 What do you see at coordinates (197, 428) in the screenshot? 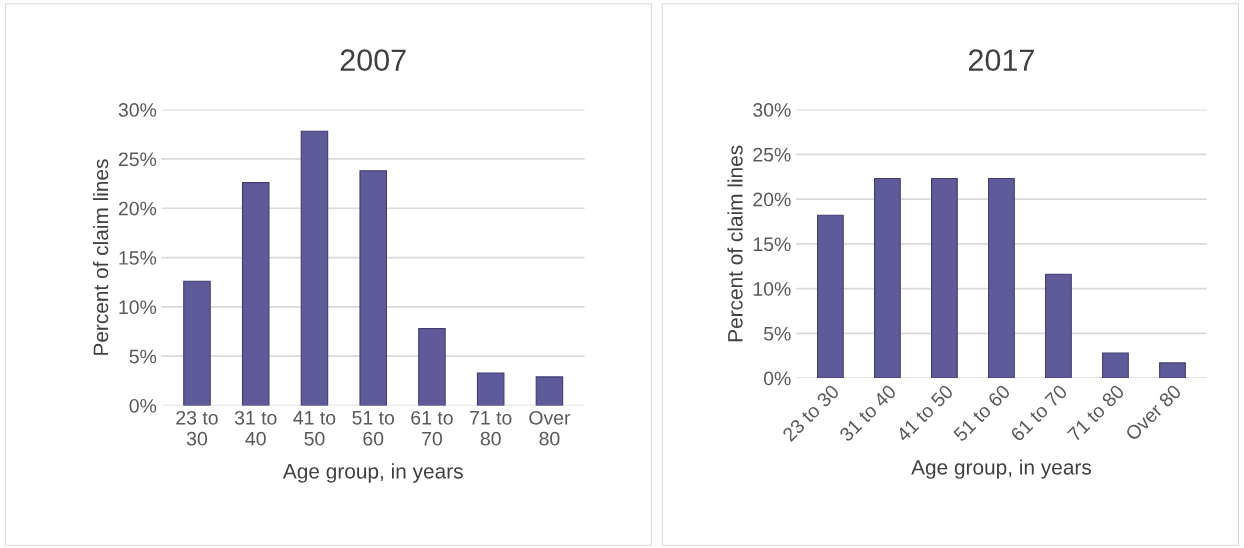
I see `x-tick-label: 23 to 30` at bounding box center [197, 428].